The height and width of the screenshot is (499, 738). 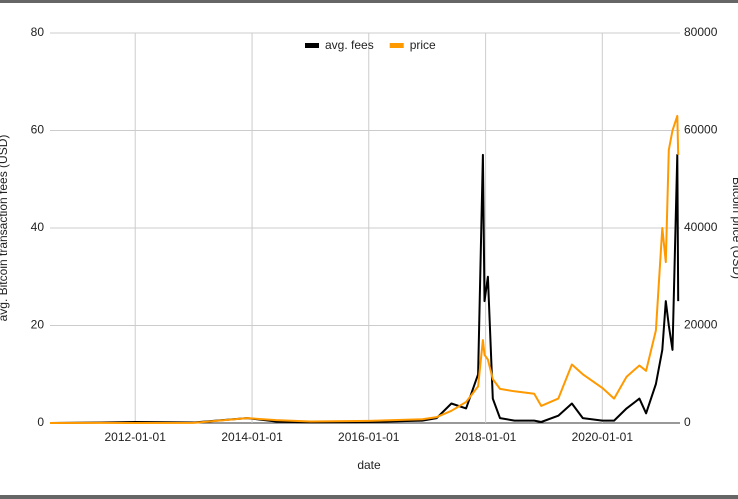 What do you see at coordinates (701, 130) in the screenshot?
I see `y2-tick-label: 60000` at bounding box center [701, 130].